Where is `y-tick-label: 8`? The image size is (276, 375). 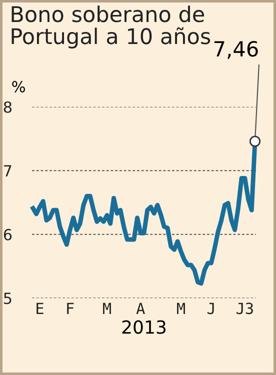
y-tick-label: 8 is located at coordinates (8, 107).